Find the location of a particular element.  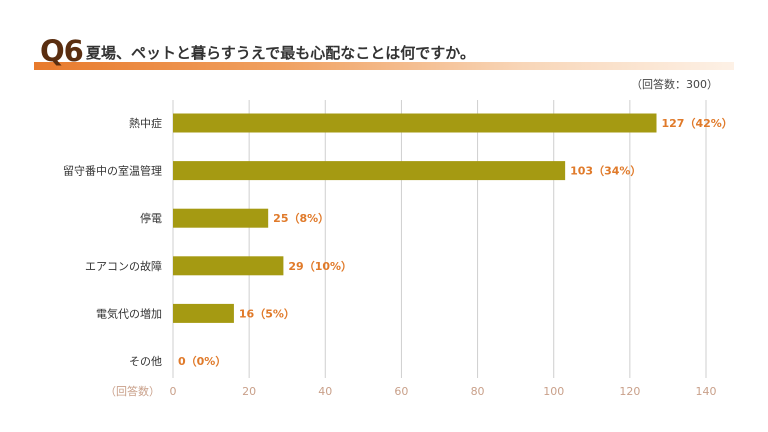

data-label: 16（5%） is located at coordinates (267, 313).